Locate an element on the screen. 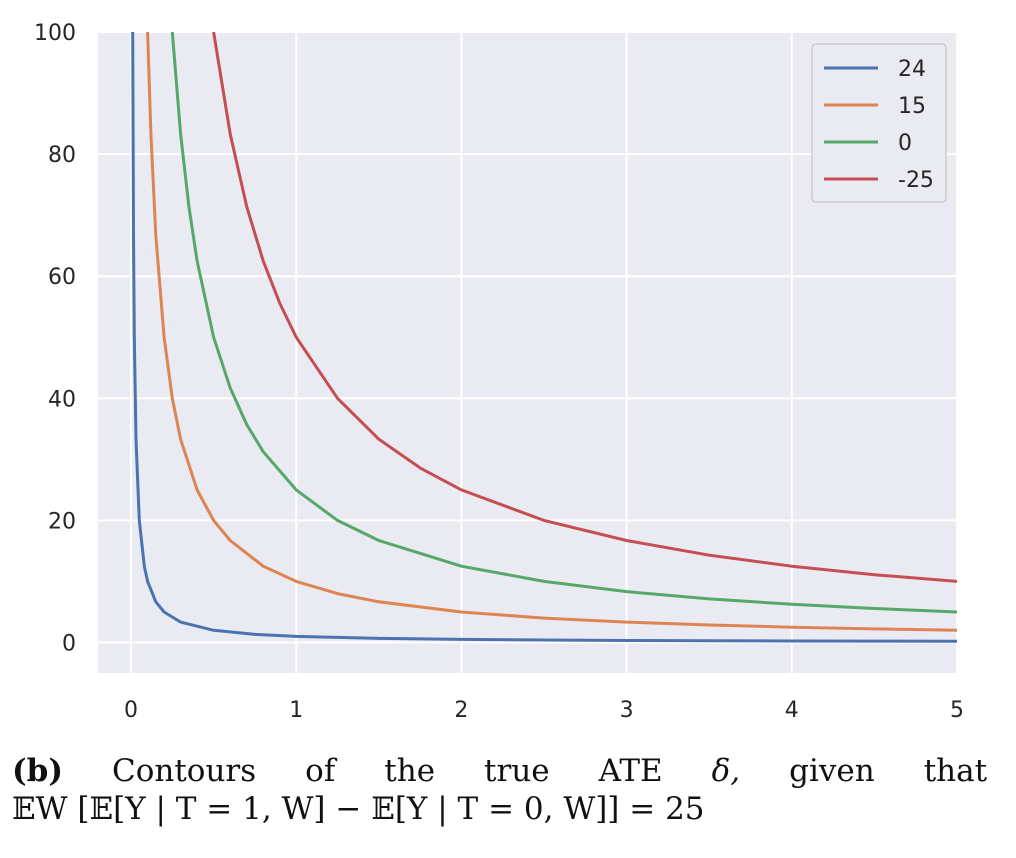 This screenshot has height=858, width=1016. x-tick-label: 2 is located at coordinates (461, 710).